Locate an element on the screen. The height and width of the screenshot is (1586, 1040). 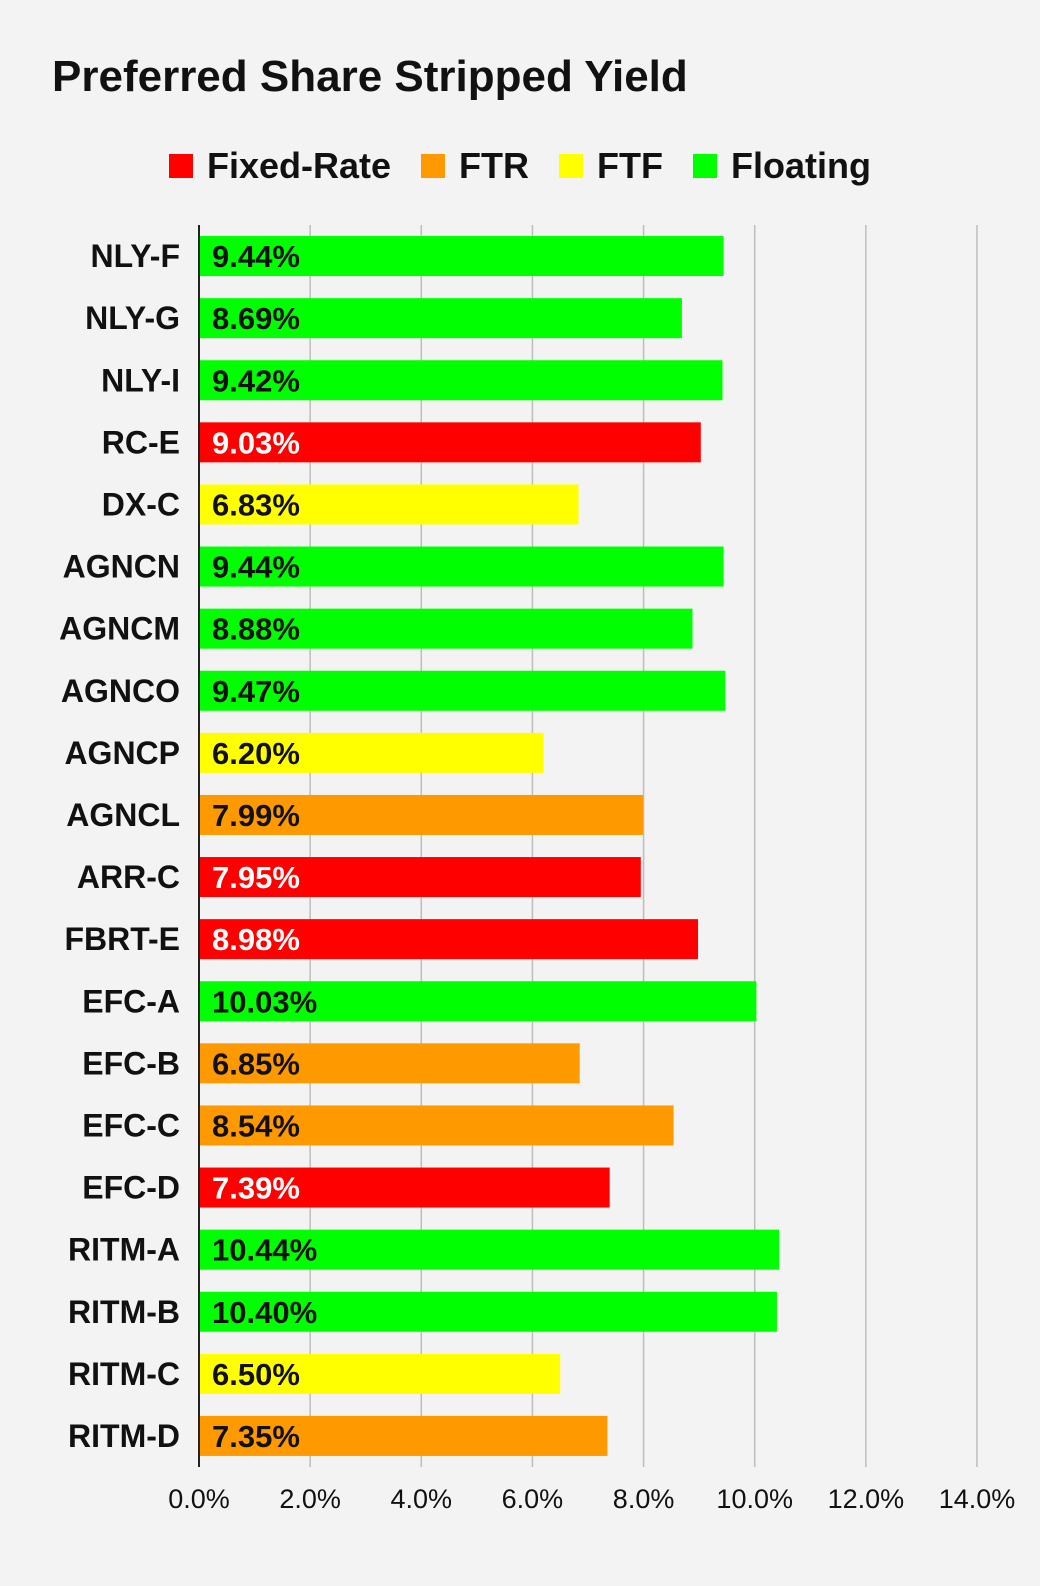
x-tick-label: 2.0% is located at coordinates (310, 1499).